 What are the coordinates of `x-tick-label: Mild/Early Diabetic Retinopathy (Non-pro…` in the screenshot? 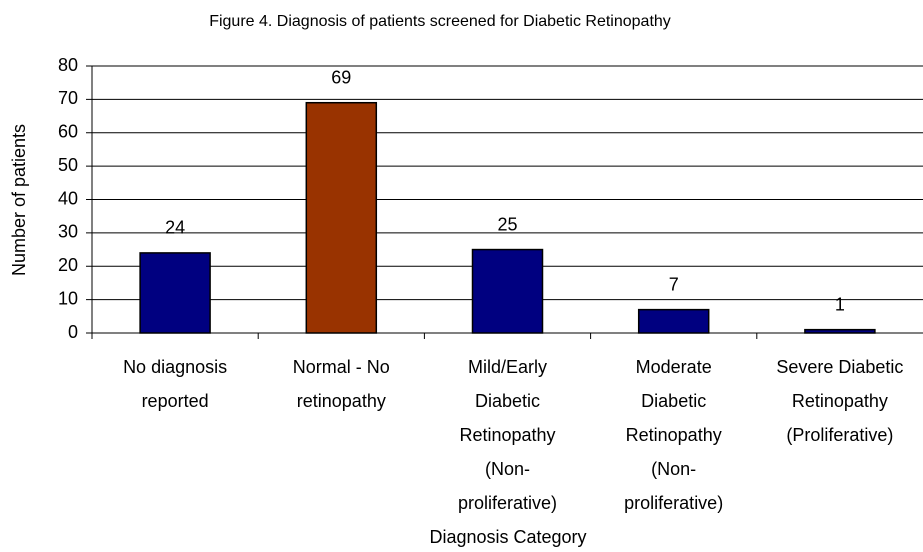 It's located at (507, 435).